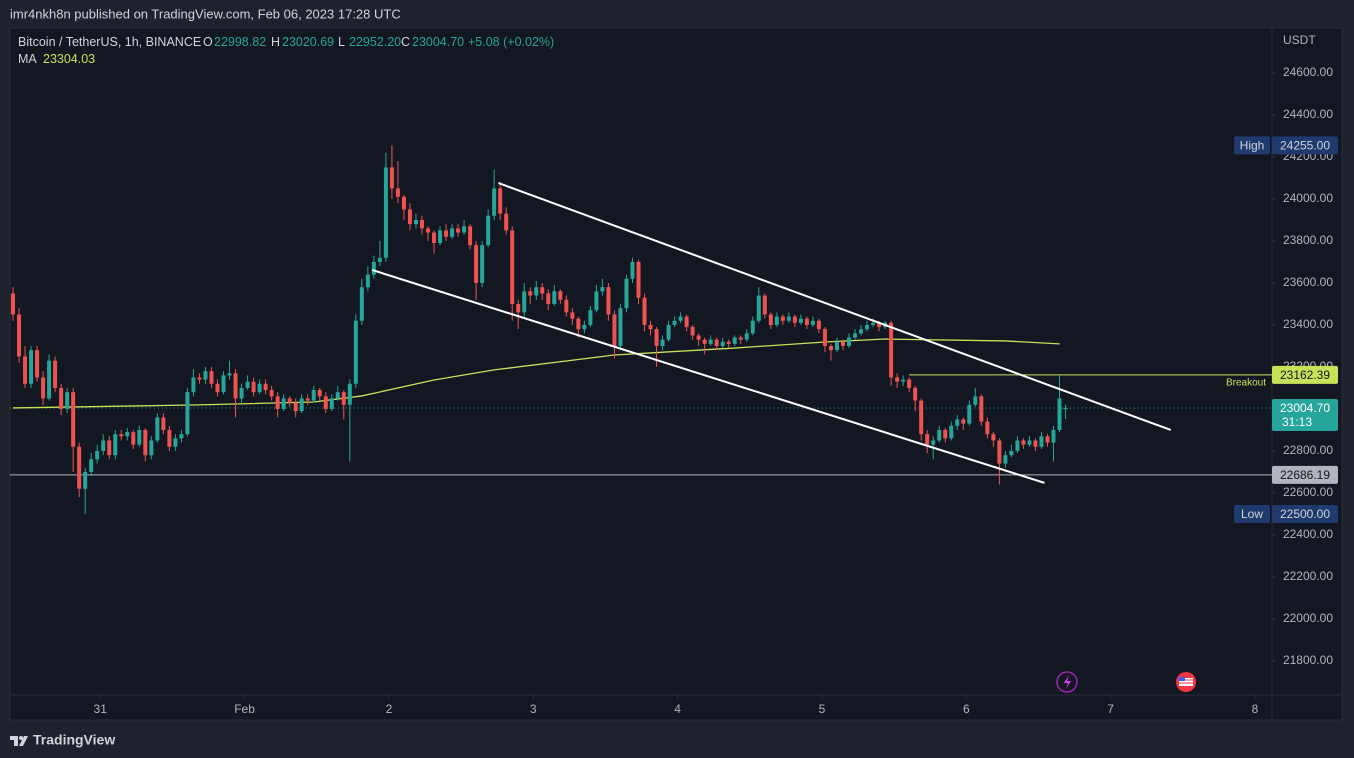 The height and width of the screenshot is (758, 1354). What do you see at coordinates (1308, 618) in the screenshot?
I see `y-tick-label: 22000.00` at bounding box center [1308, 618].